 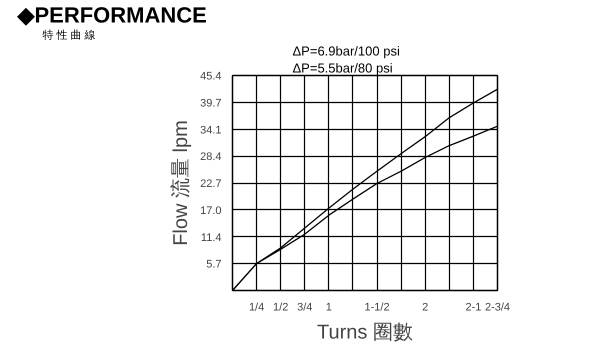 I want to click on y-tick-label: 5.7, so click(x=214, y=264).